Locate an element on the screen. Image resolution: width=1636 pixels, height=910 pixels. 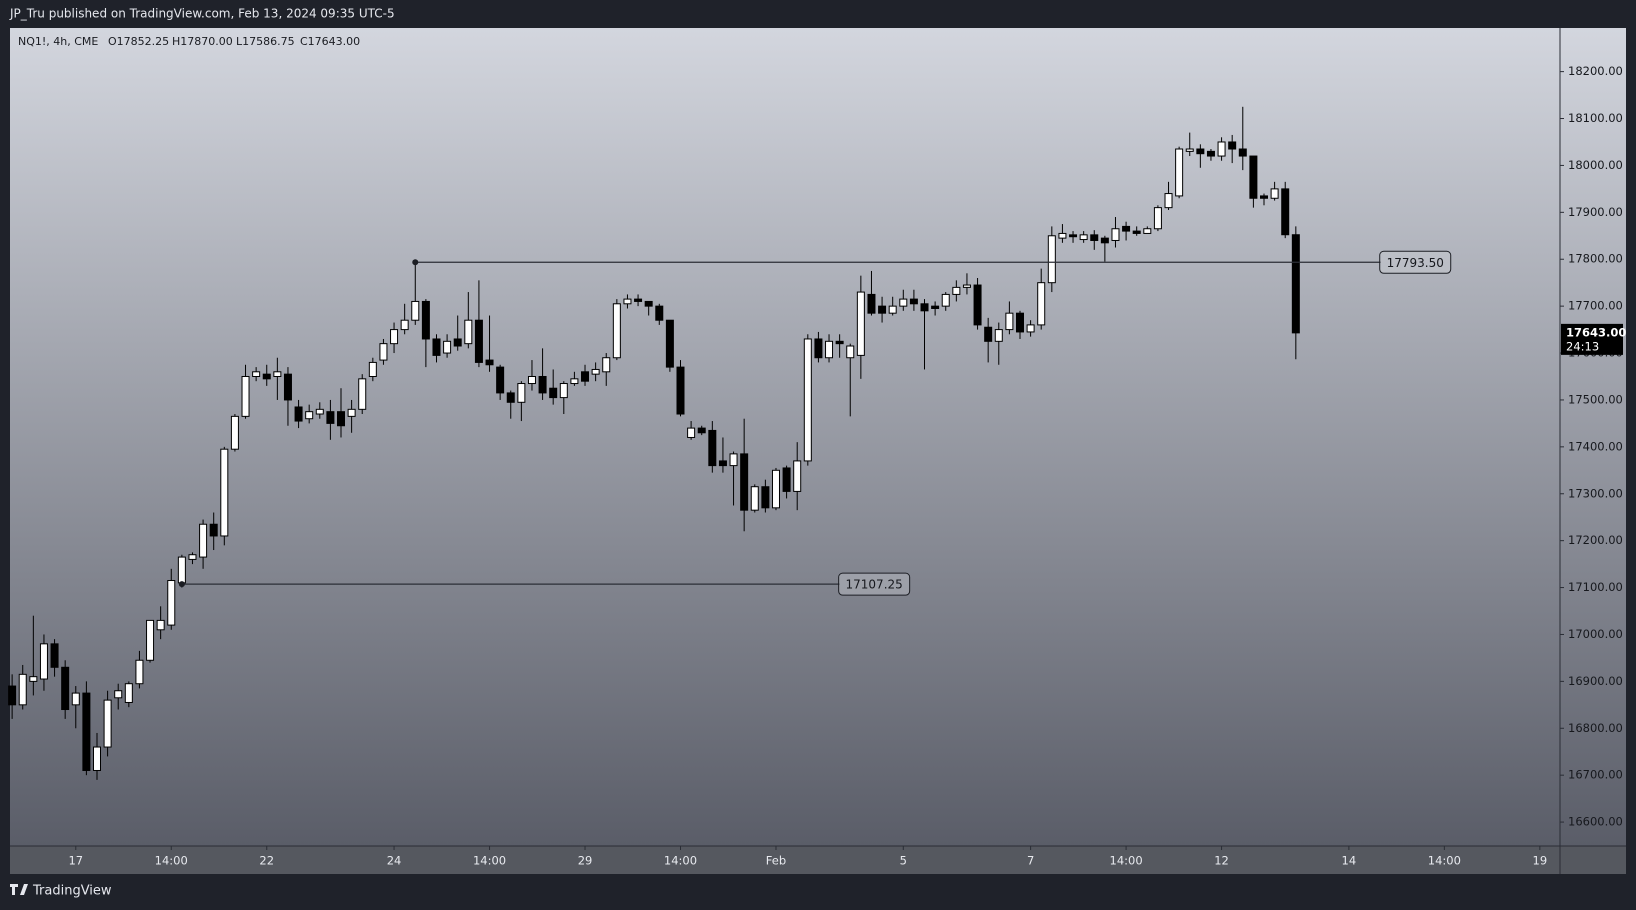
x-tick-label: 22 is located at coordinates (266, 861).